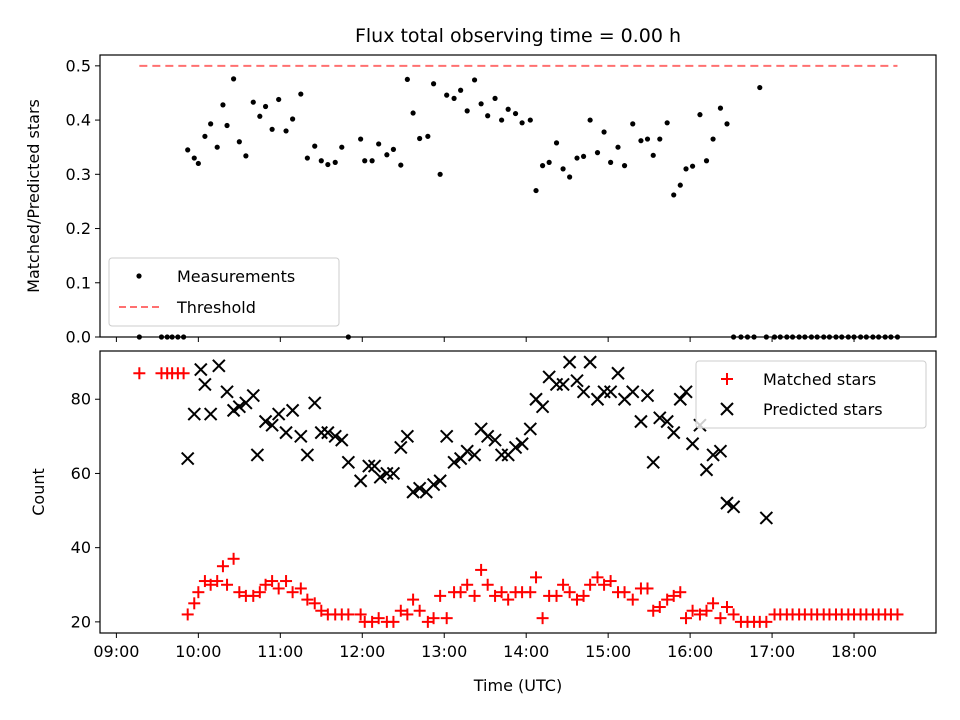  Describe the element at coordinates (236, 276) in the screenshot. I see `legend-measurements-label: Measurements` at that location.